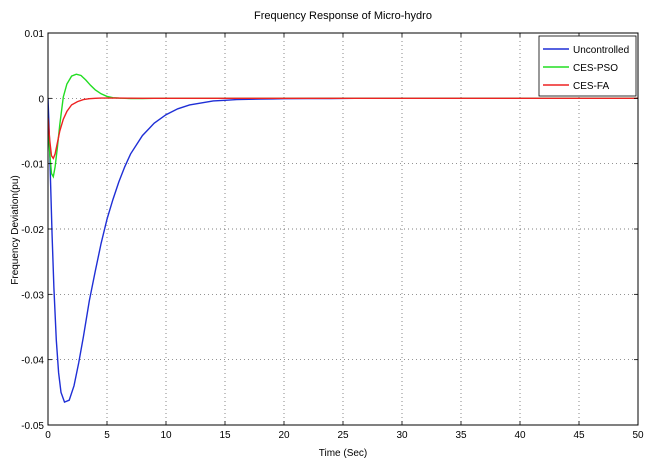  Describe the element at coordinates (32, 361) in the screenshot. I see `y-tick-label: -0.04` at that location.